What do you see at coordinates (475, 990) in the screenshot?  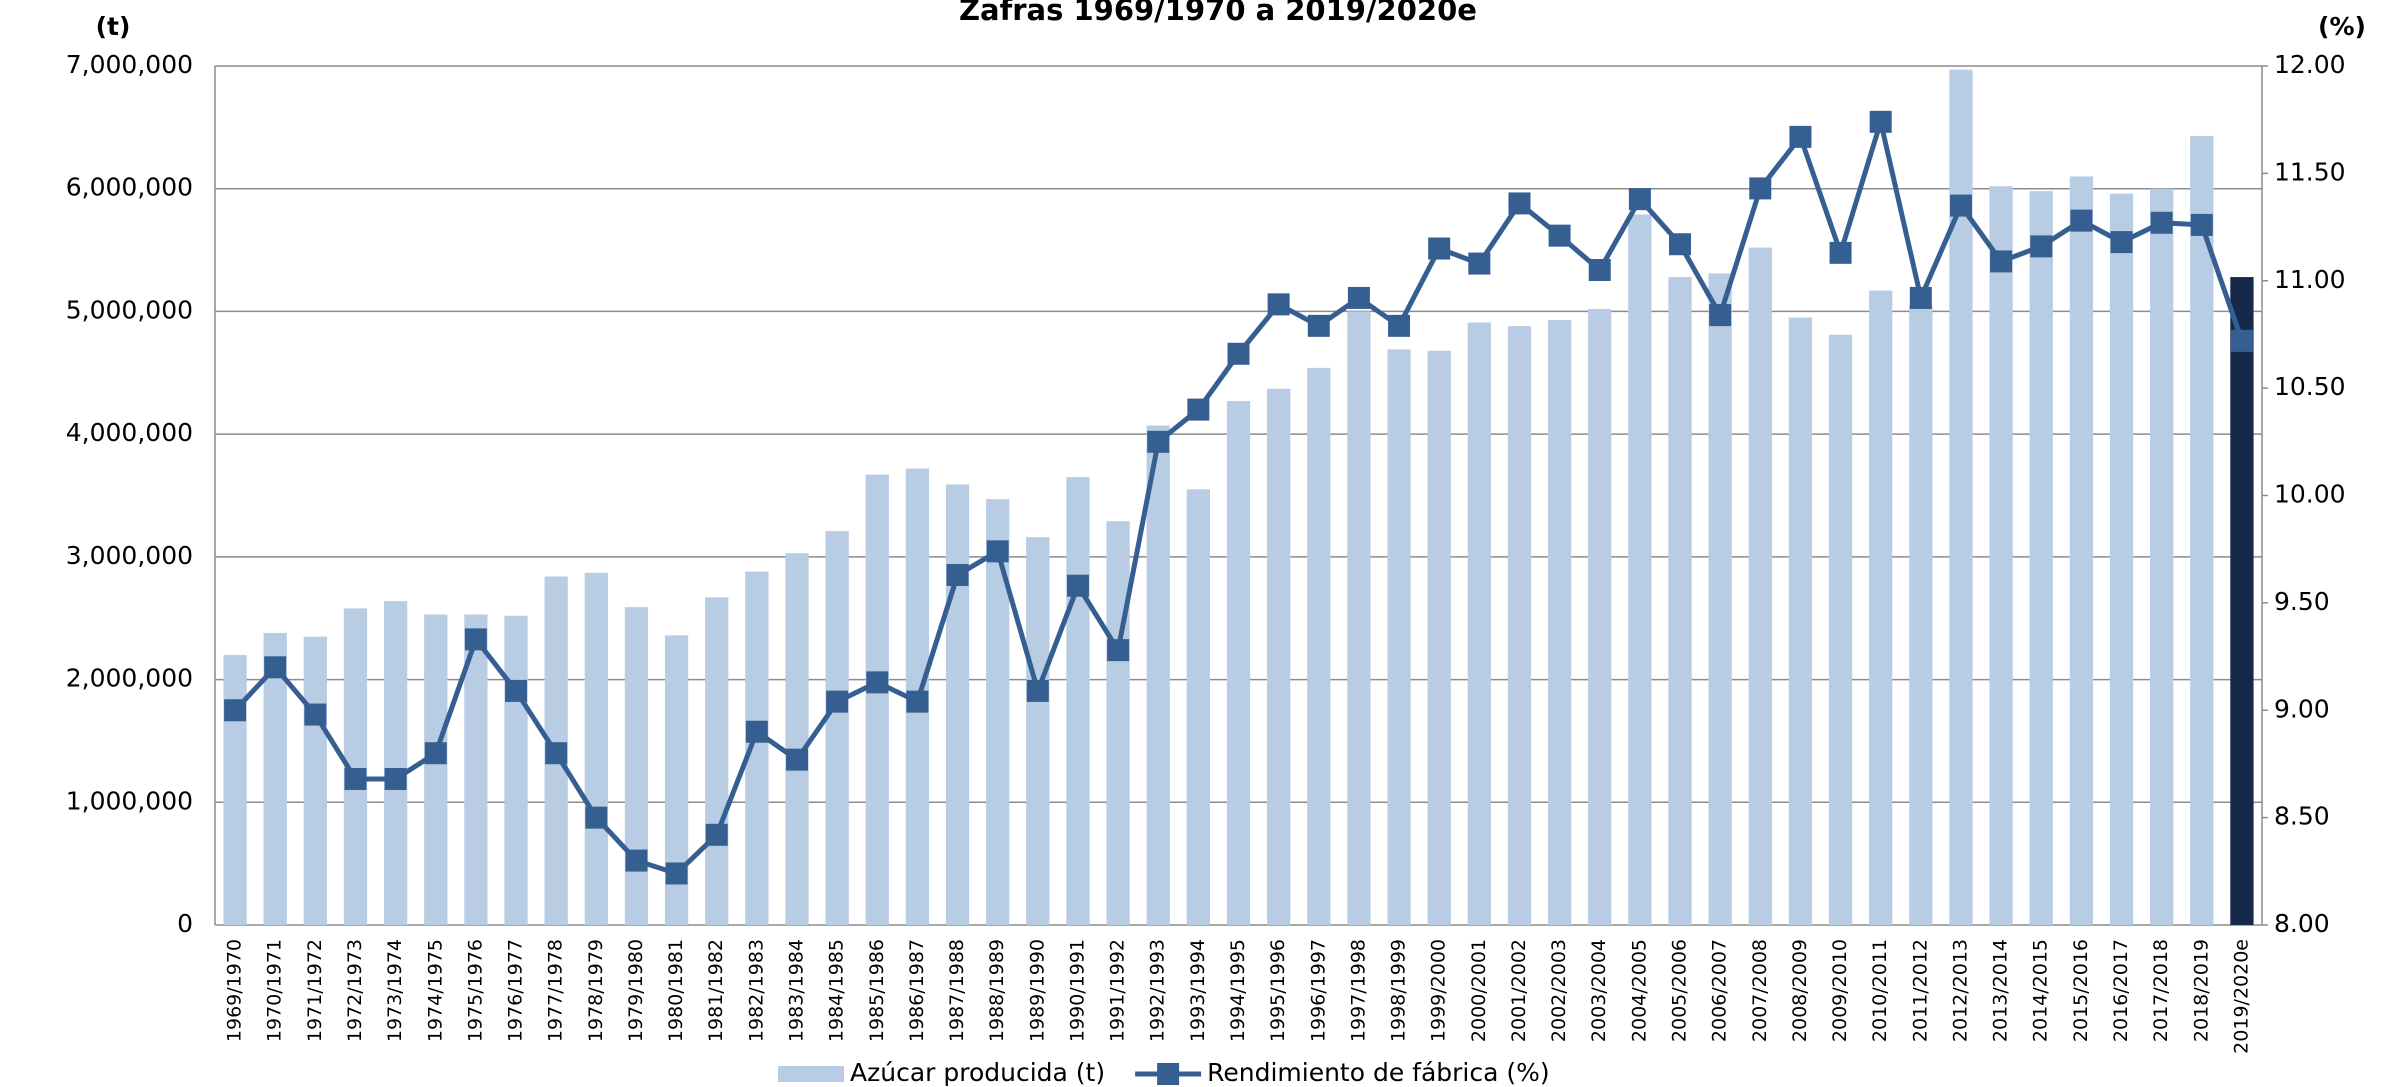 I see `x-tick-label: 1975/1976` at bounding box center [475, 990].